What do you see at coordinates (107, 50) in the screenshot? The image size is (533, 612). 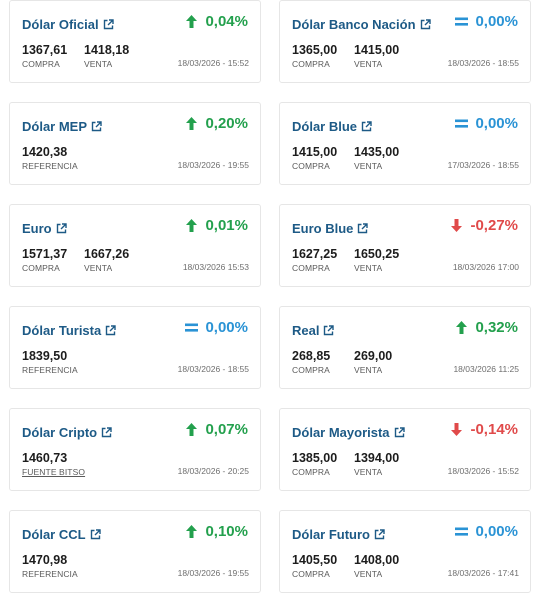 I see `secondary-value: 1418,18` at bounding box center [107, 50].